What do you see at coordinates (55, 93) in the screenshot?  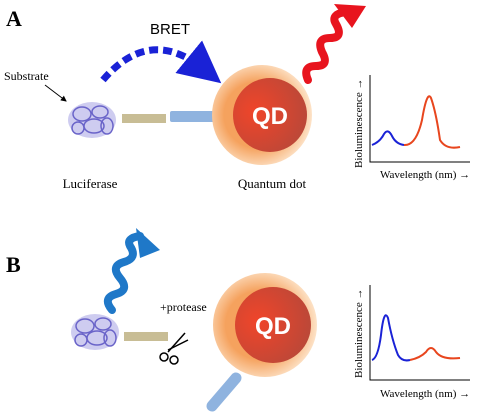 I see `substrate-arrow` at bounding box center [55, 93].